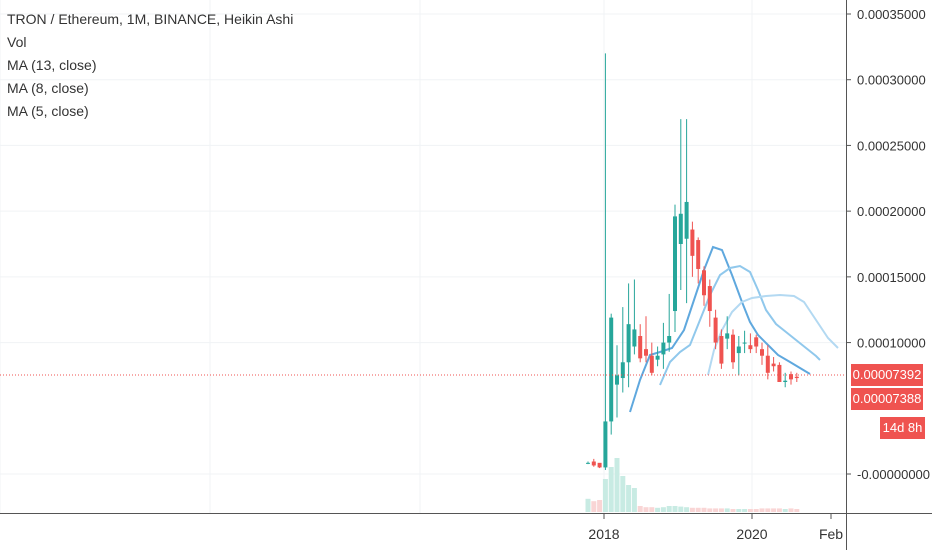 The height and width of the screenshot is (550, 932). What do you see at coordinates (740, 325) in the screenshot?
I see `ma8-line` at bounding box center [740, 325].